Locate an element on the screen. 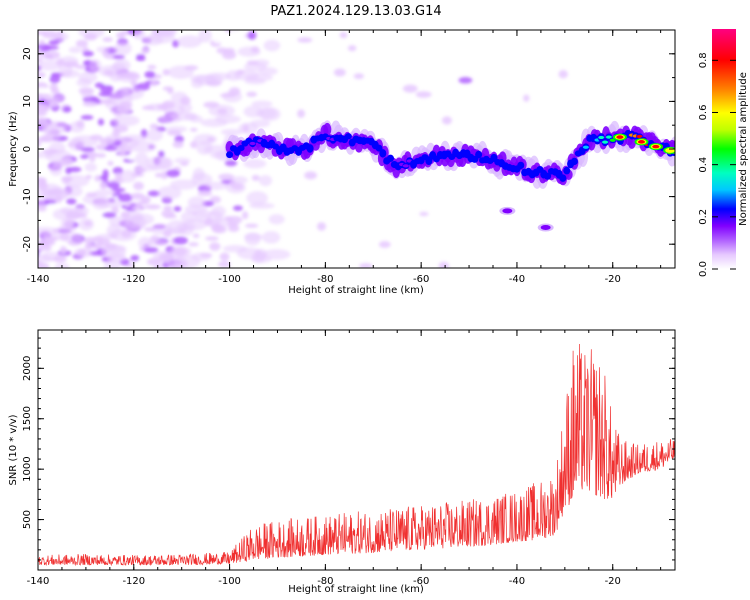 The height and width of the screenshot is (600, 750). spectrogram-ridge is located at coordinates (449, 176).